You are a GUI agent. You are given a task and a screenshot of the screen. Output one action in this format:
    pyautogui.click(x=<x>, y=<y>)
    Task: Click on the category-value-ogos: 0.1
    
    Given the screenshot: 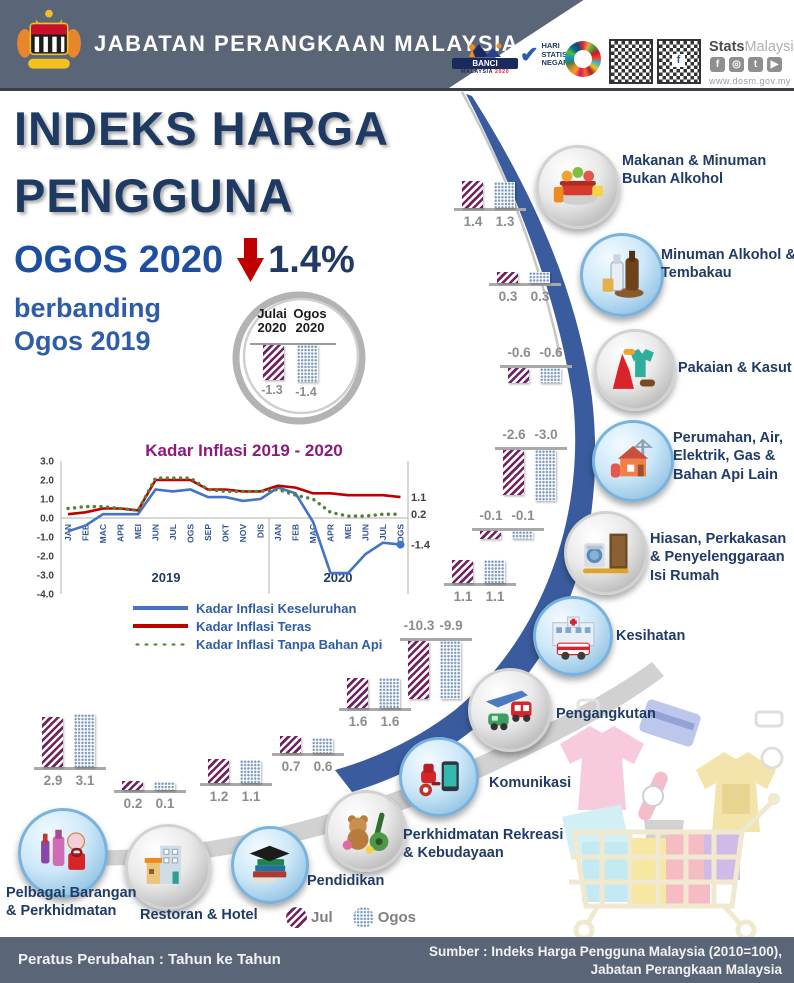 What is the action you would take?
    pyautogui.click(x=165, y=803)
    